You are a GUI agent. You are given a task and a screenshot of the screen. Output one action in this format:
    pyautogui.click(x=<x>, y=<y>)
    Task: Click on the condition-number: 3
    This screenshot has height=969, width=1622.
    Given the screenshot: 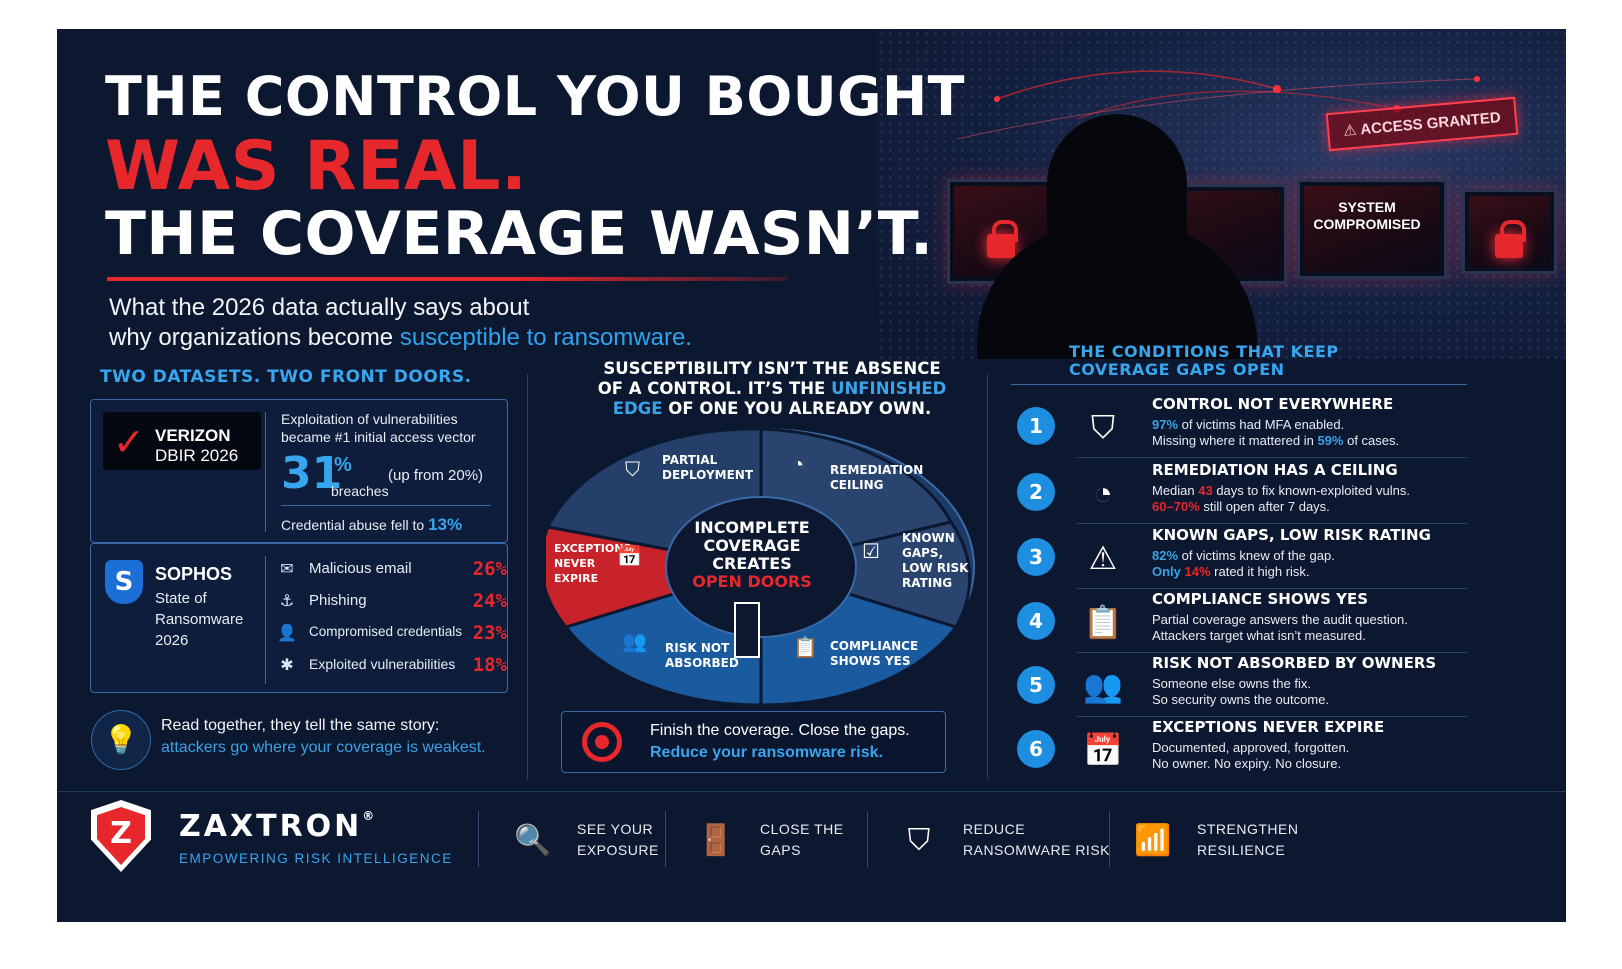 What is the action you would take?
    pyautogui.click(x=1036, y=557)
    